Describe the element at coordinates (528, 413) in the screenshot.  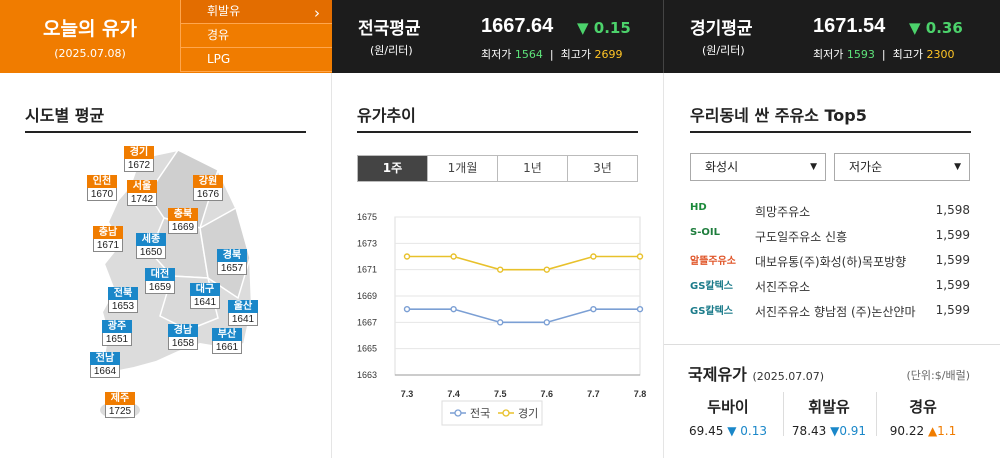
I see `legend-label: 경기` at that location.